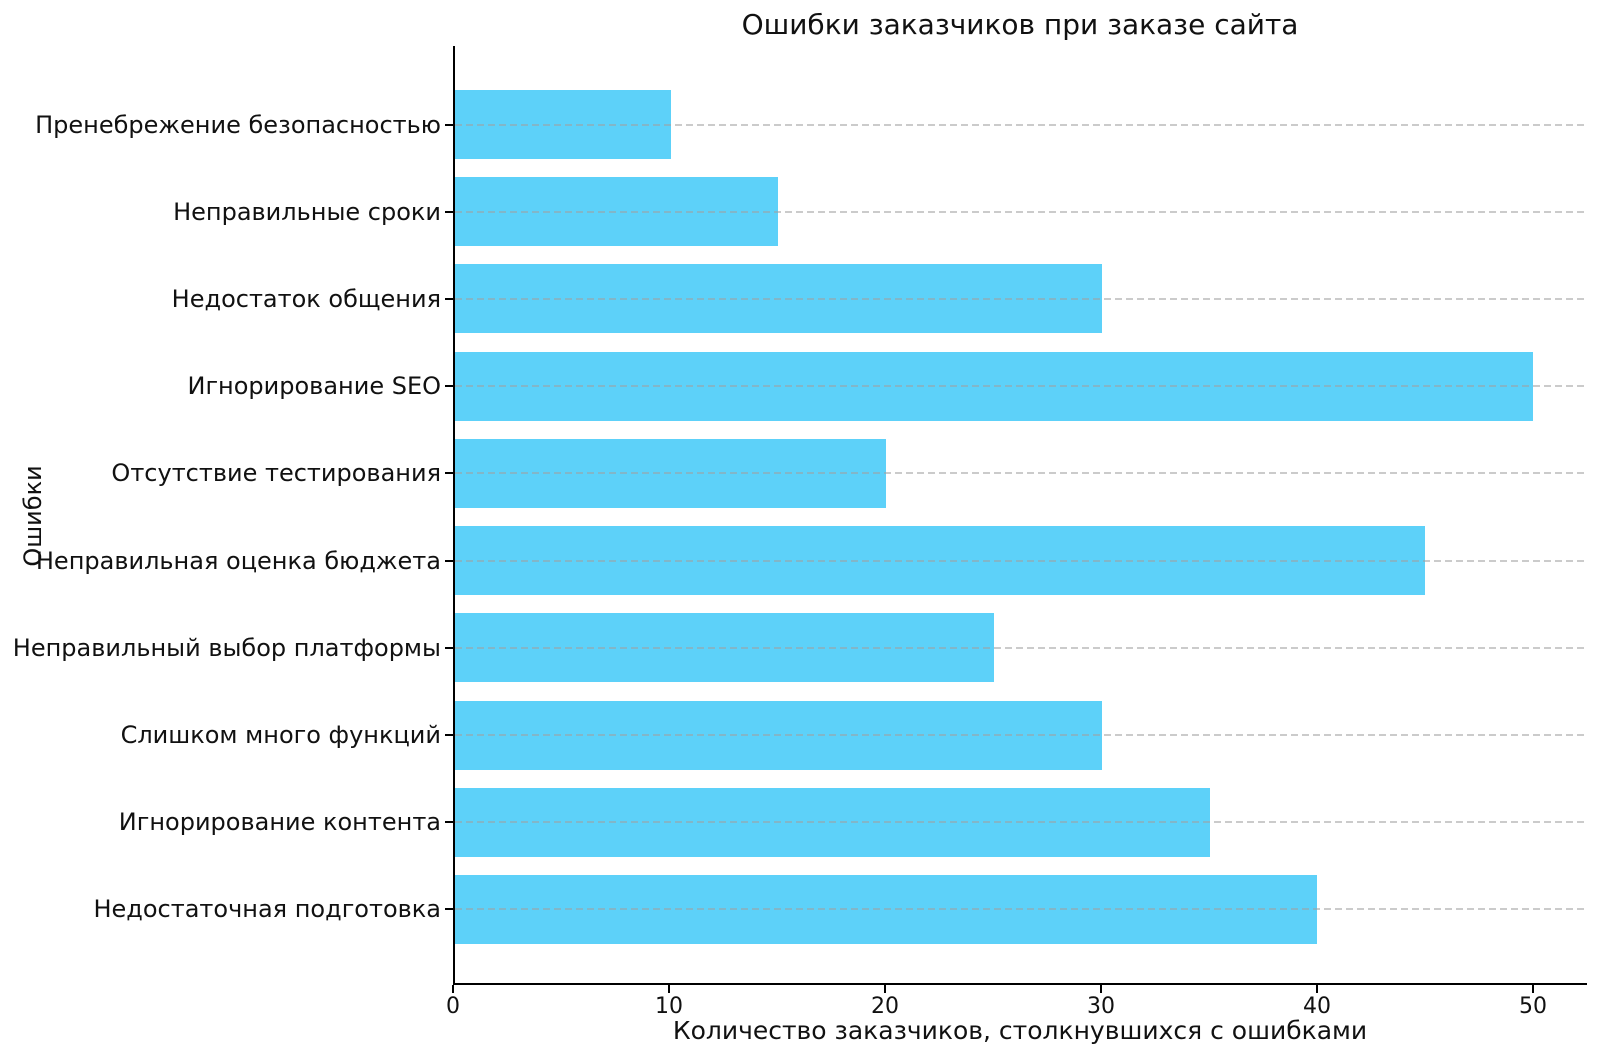  I want to click on x-tick: 50, so click(1533, 1002).